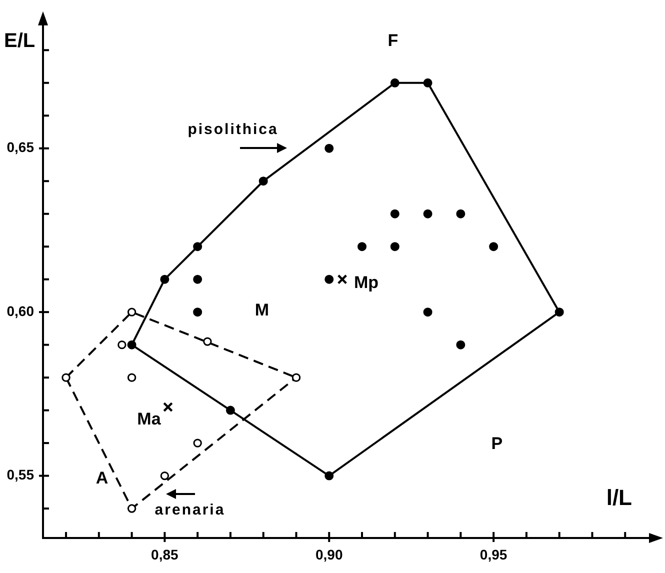  Describe the element at coordinates (190, 510) in the screenshot. I see `annotation: arenaria` at that location.